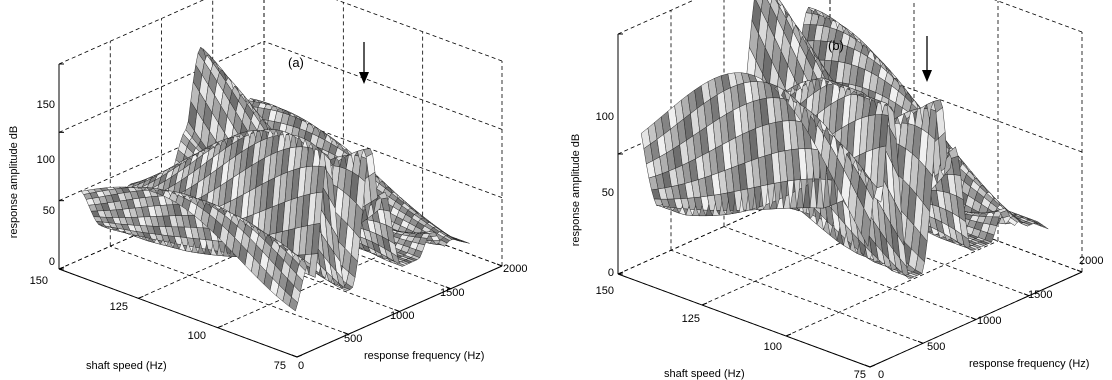 Image resolution: width=1112 pixels, height=380 pixels. What do you see at coordinates (576, 190) in the screenshot?
I see `panel-b-z-axis-label: response amplitude dB` at bounding box center [576, 190].